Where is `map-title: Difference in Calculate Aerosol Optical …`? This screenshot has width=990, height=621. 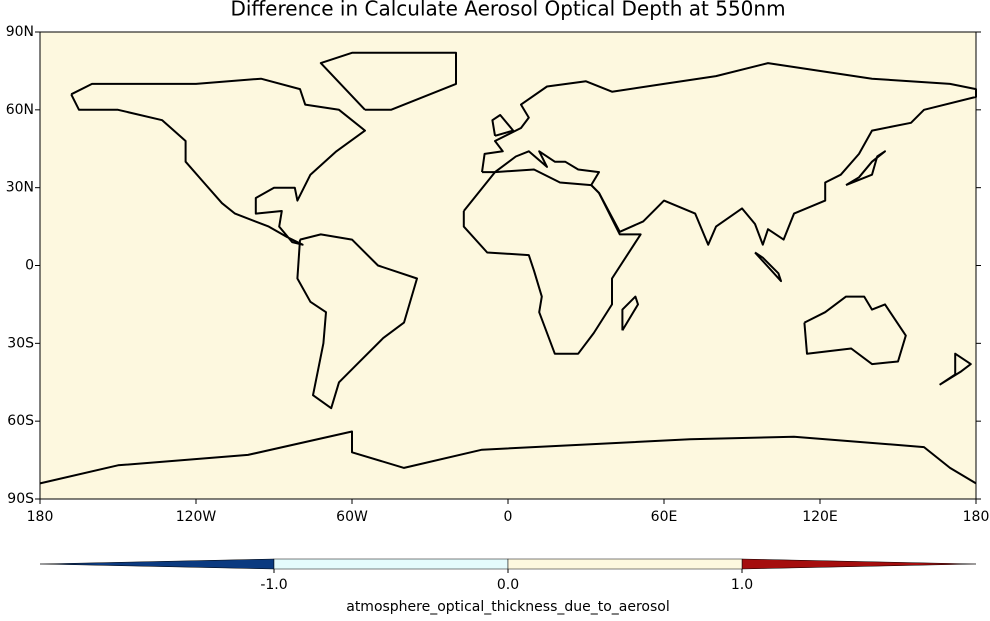 map-title: Difference in Calculate Aerosol Optical … is located at coordinates (507, 10).